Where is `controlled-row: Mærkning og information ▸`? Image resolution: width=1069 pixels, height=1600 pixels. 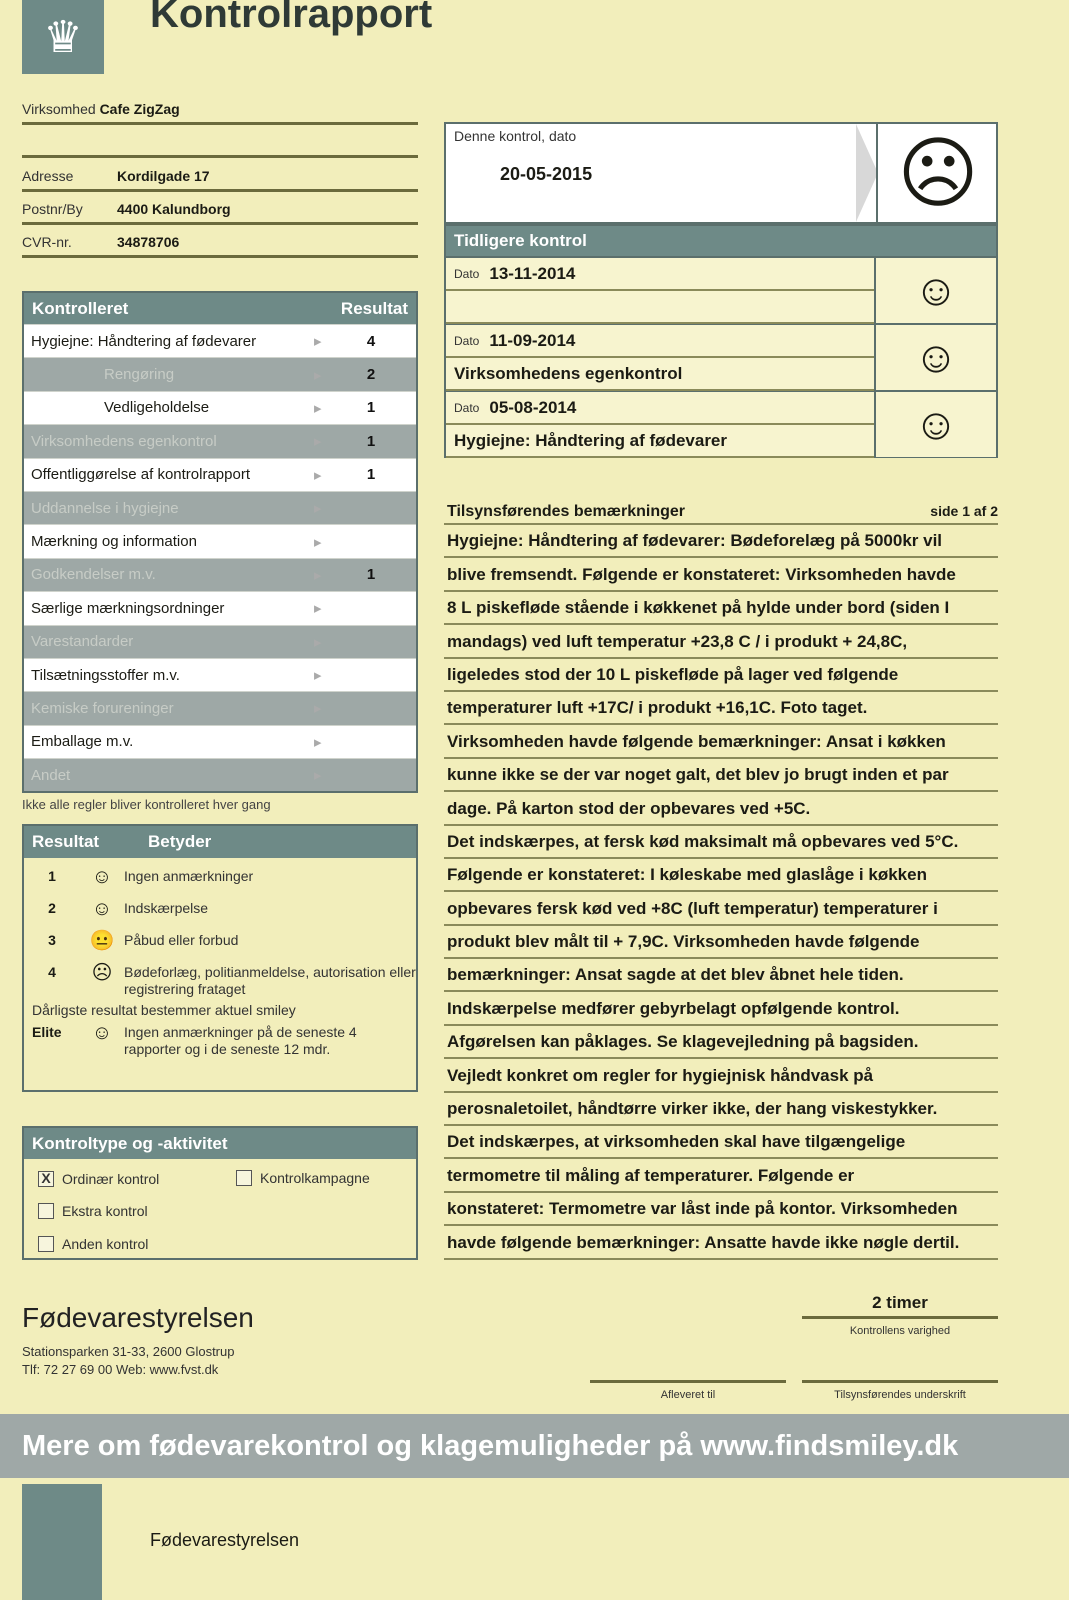 controlled-row: Mærkning og information ▸ is located at coordinates (220, 541).